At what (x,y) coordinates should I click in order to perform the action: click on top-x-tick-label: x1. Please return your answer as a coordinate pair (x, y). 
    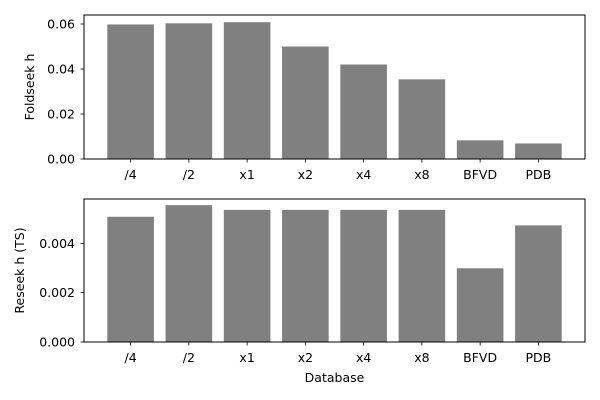
    Looking at the image, I should click on (246, 174).